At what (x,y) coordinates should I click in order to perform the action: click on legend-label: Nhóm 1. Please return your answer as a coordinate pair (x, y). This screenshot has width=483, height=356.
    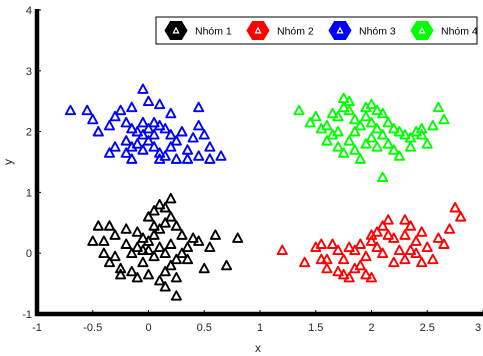
    Looking at the image, I should click on (213, 32).